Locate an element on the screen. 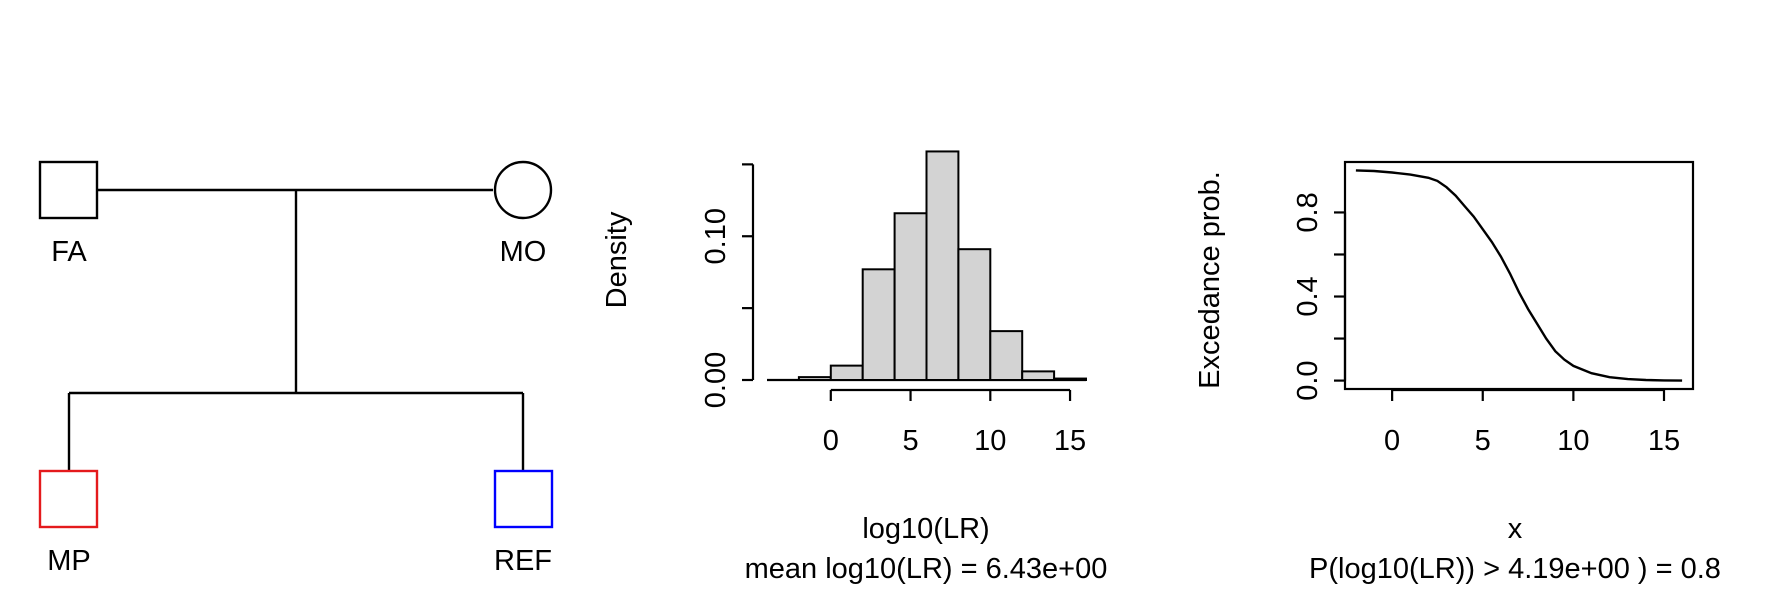  exceedance-y-axis-label: Excedance prob. is located at coordinates (1210, 280).